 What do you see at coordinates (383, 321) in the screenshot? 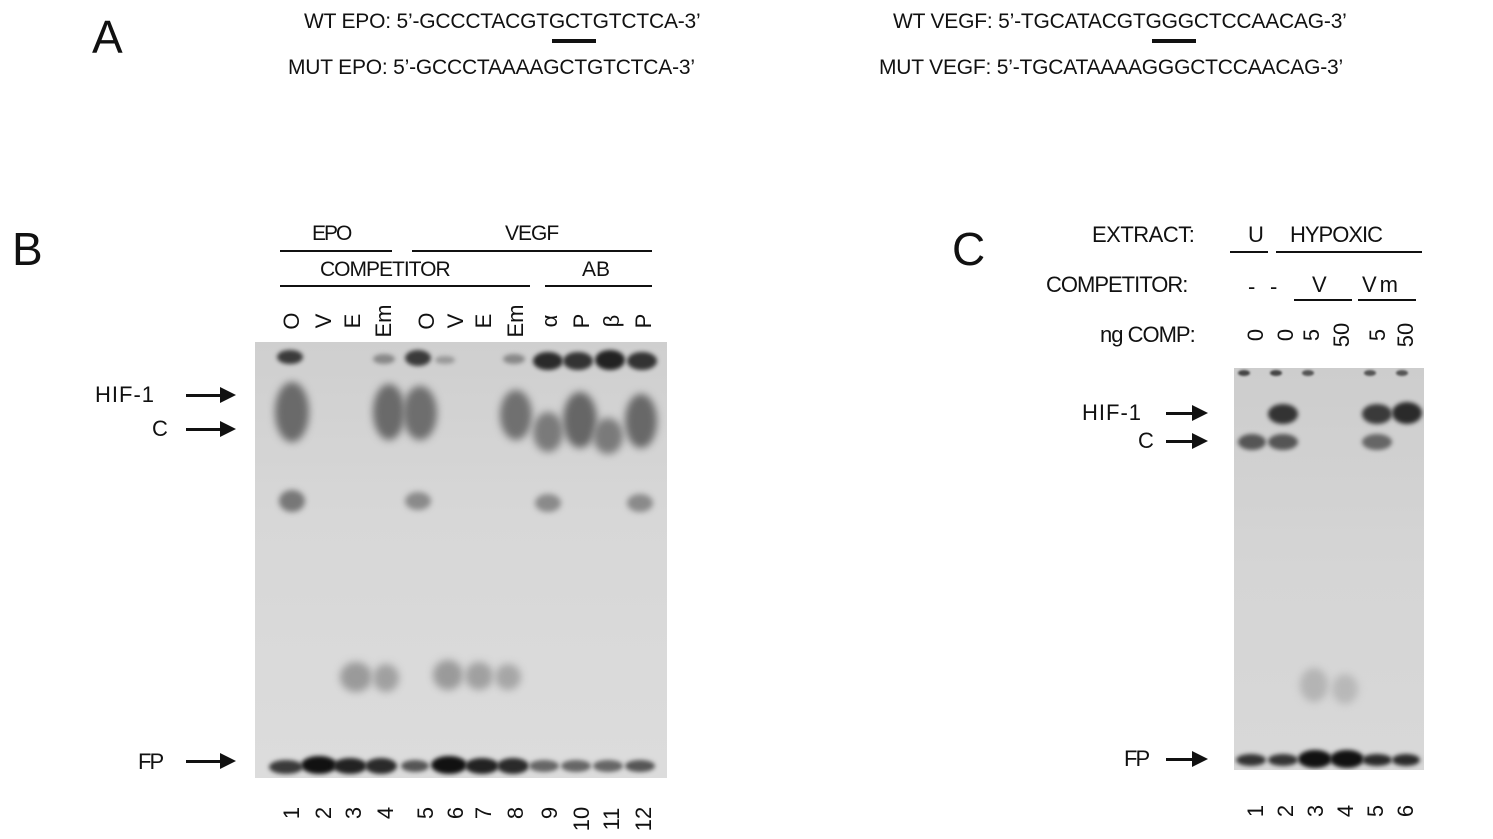
I see `lane-header-b-4: Em` at bounding box center [383, 321].